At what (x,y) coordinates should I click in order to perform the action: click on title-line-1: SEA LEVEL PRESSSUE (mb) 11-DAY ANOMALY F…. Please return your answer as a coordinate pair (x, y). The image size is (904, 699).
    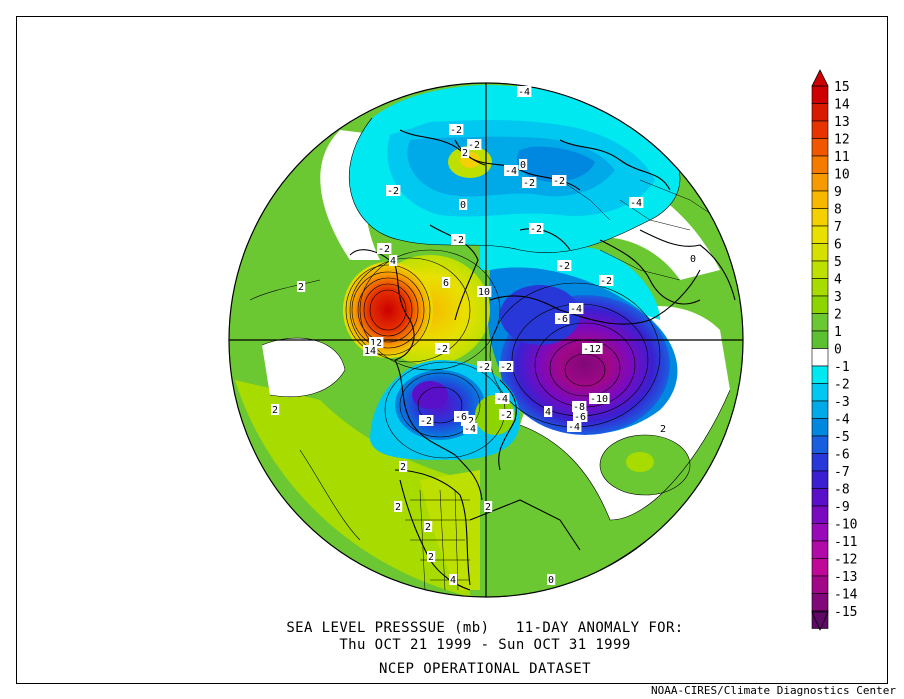
    Looking at the image, I should click on (485, 628).